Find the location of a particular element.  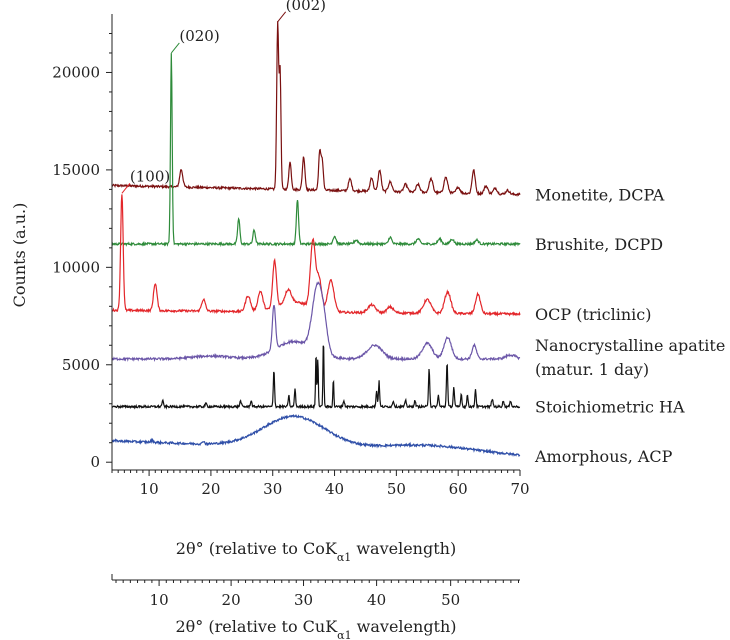

series-name: Monetite, DCPA is located at coordinates (600, 194).